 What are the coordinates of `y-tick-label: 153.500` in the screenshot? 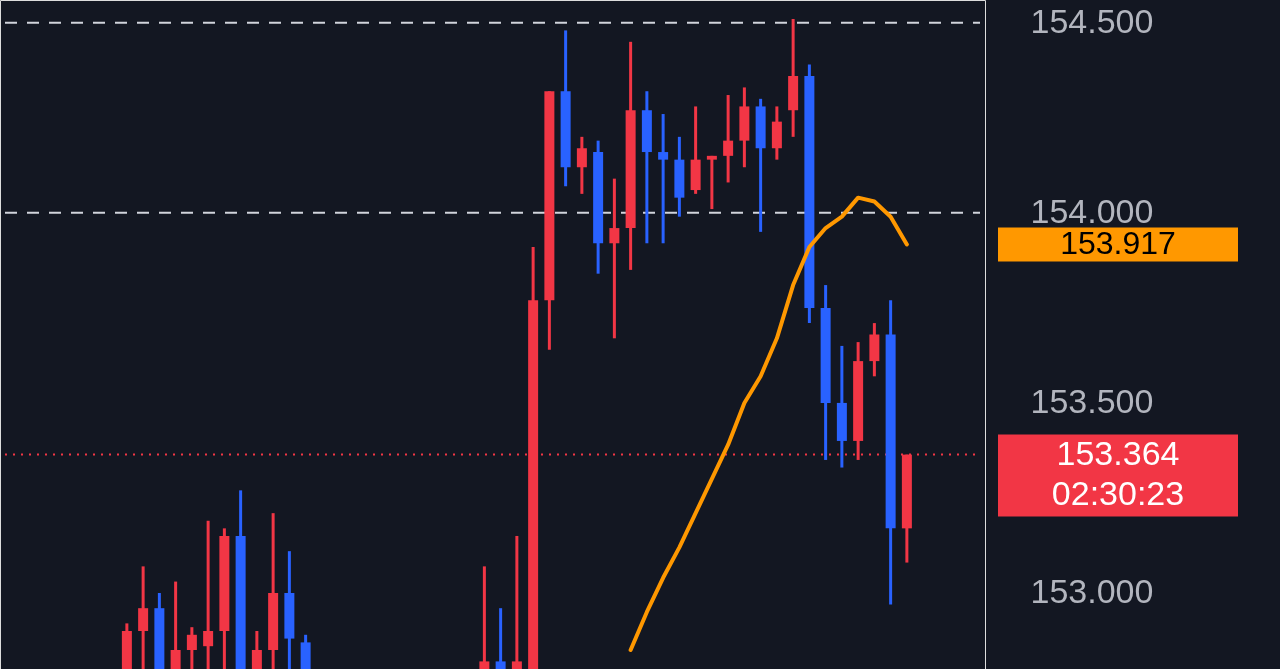 It's located at (1092, 401).